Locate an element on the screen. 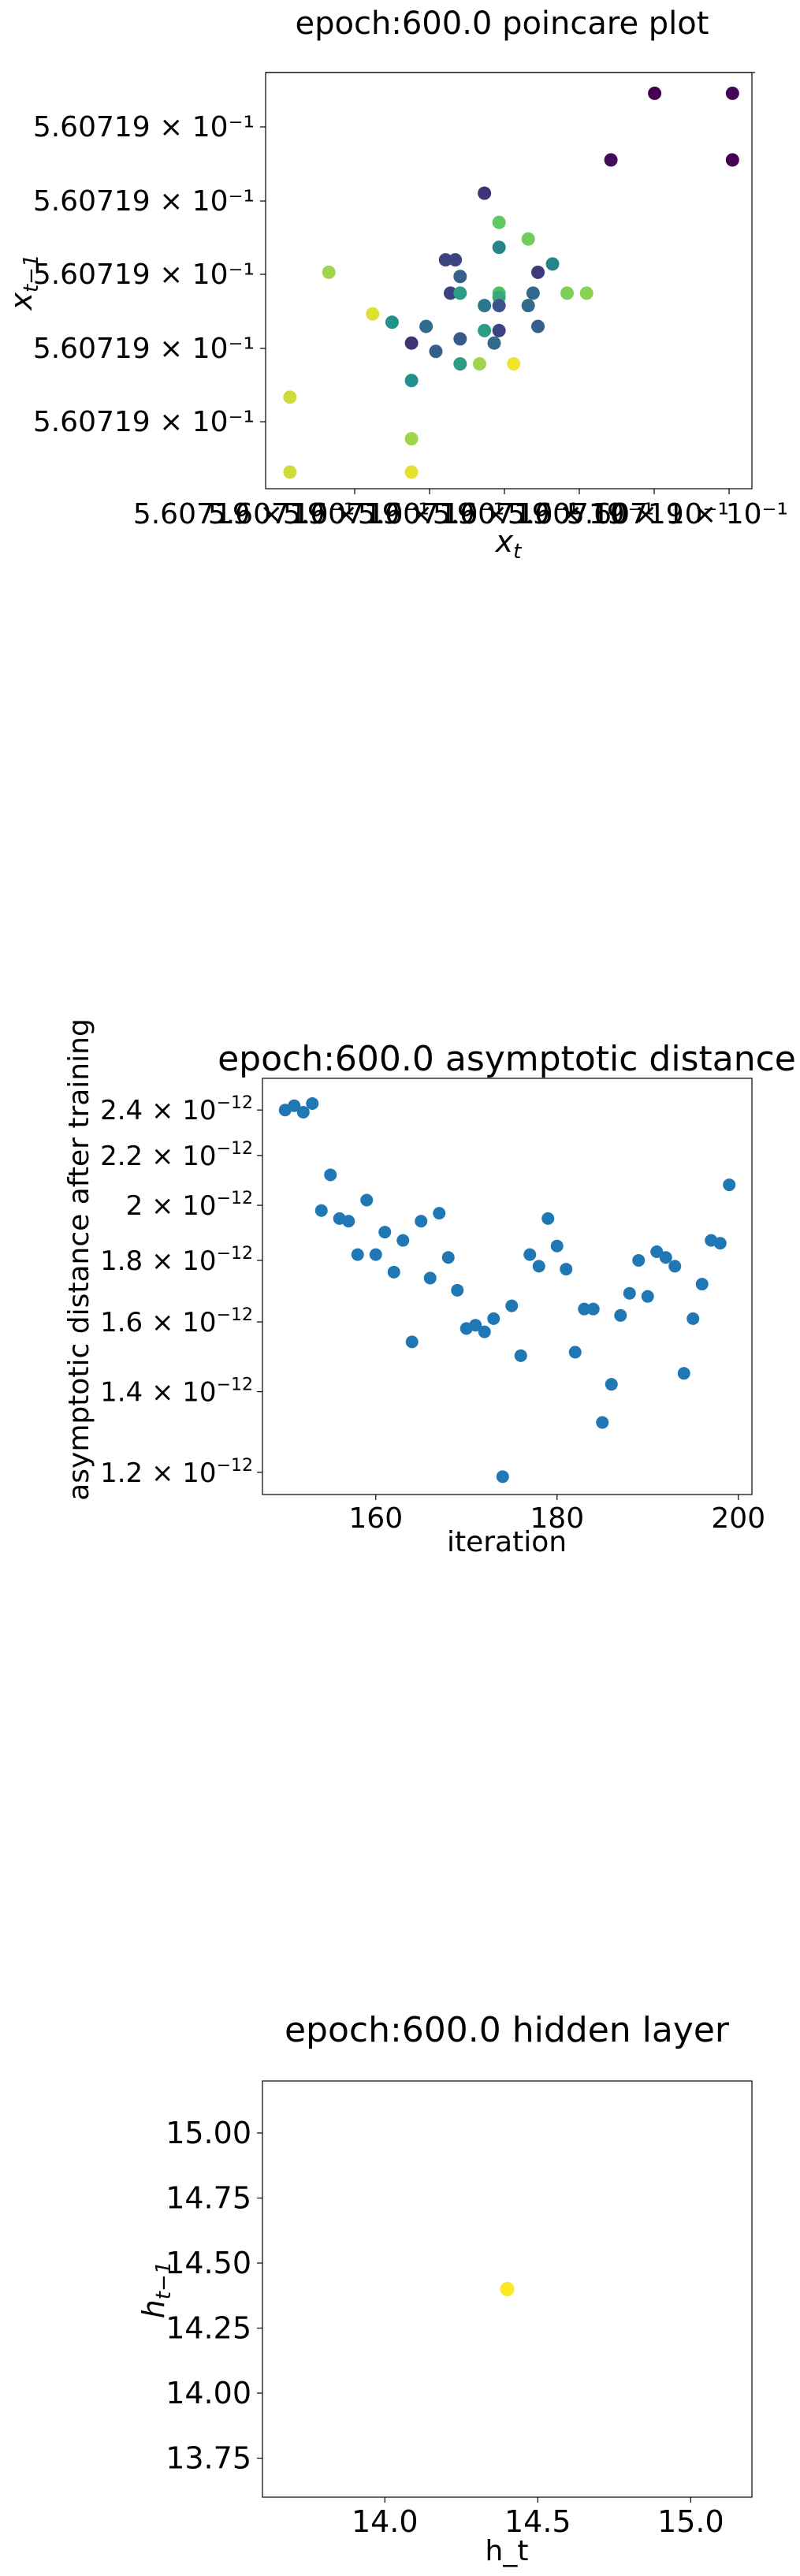 Image resolution: width=800 pixels, height=2576 pixels. asymptotic-y-tick-label: 2 × 10⁻¹² is located at coordinates (189, 1205).